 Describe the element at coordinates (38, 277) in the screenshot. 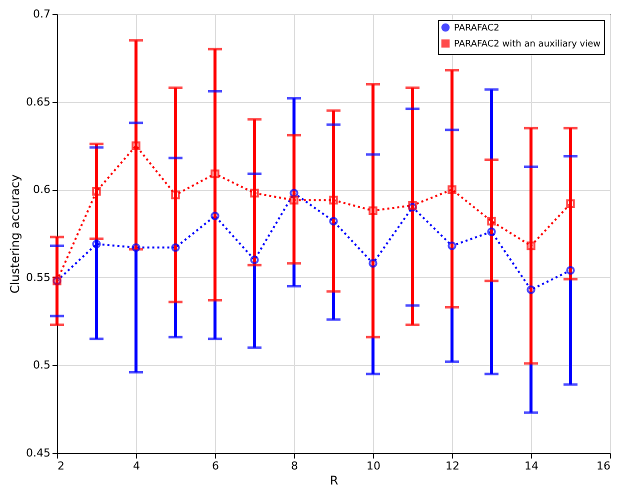

I see `y-tick-label: 0.55` at that location.